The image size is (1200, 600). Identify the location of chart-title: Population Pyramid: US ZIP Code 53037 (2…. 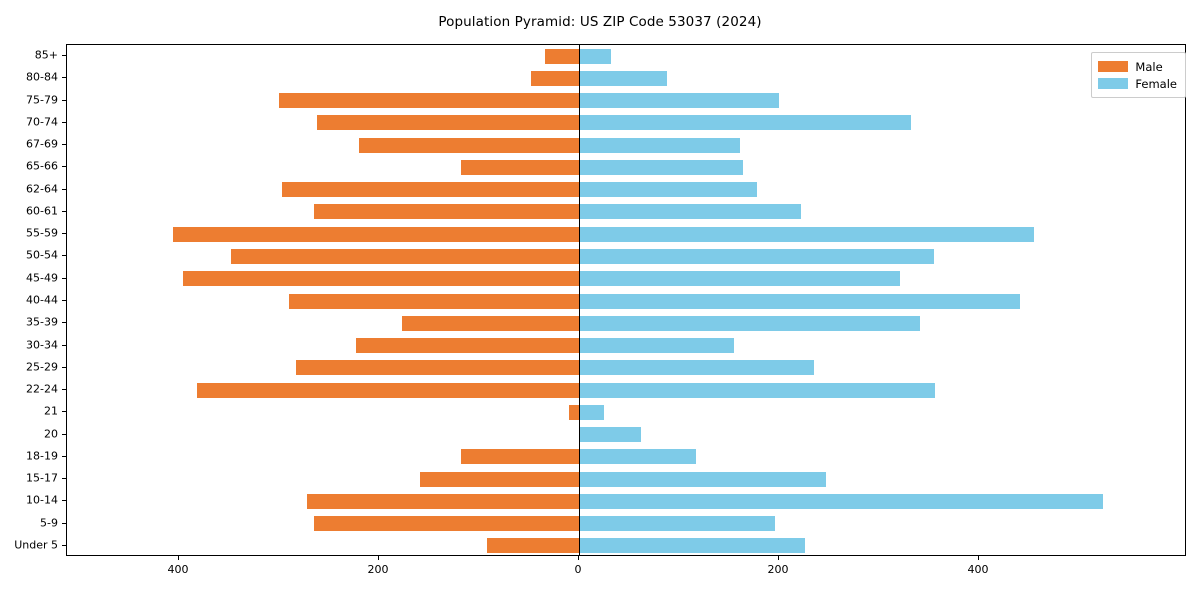
(600, 22).